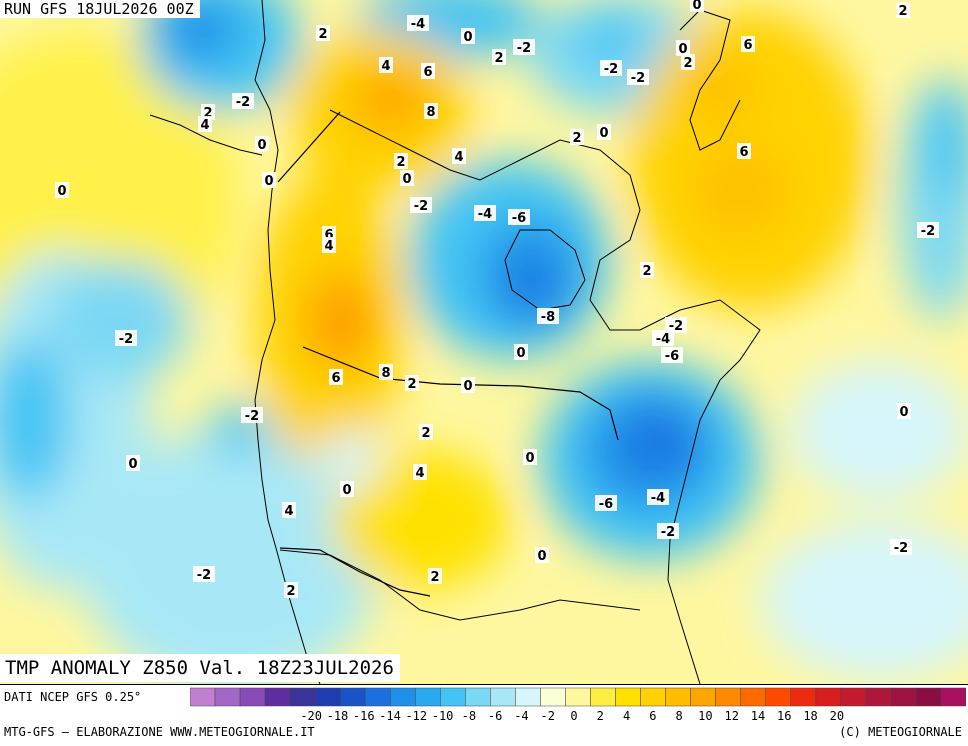  I want to click on run-title: RUN GFS 18JUL2026 00Z, so click(100, 9).